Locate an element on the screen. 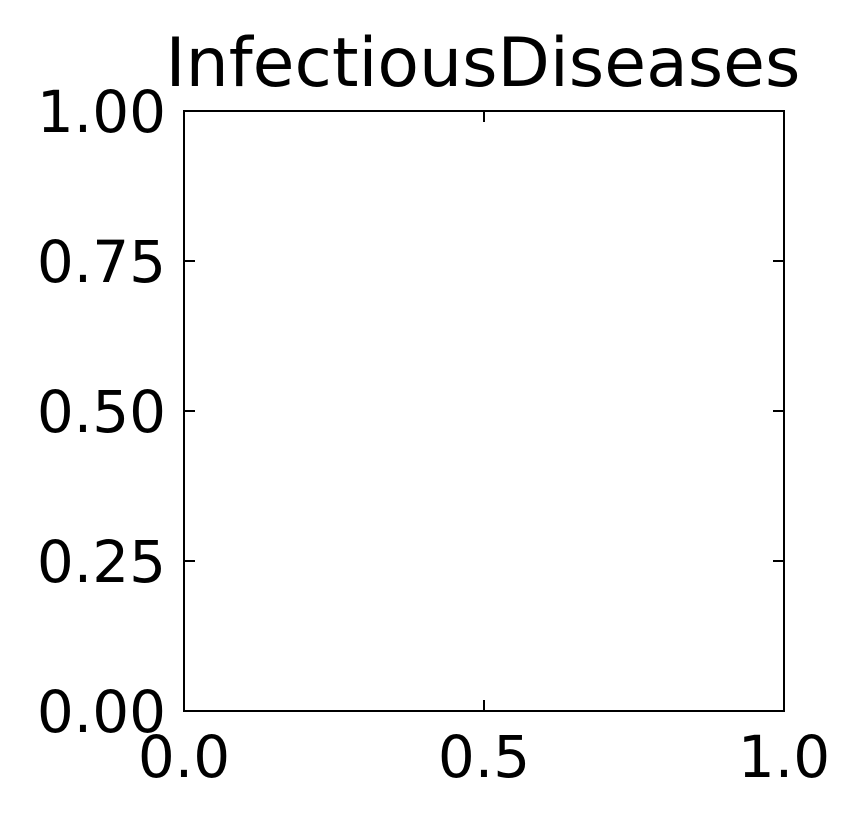 Image resolution: width=863 pixels, height=820 pixels. x-tick-label: 1.0 is located at coordinates (784, 757).